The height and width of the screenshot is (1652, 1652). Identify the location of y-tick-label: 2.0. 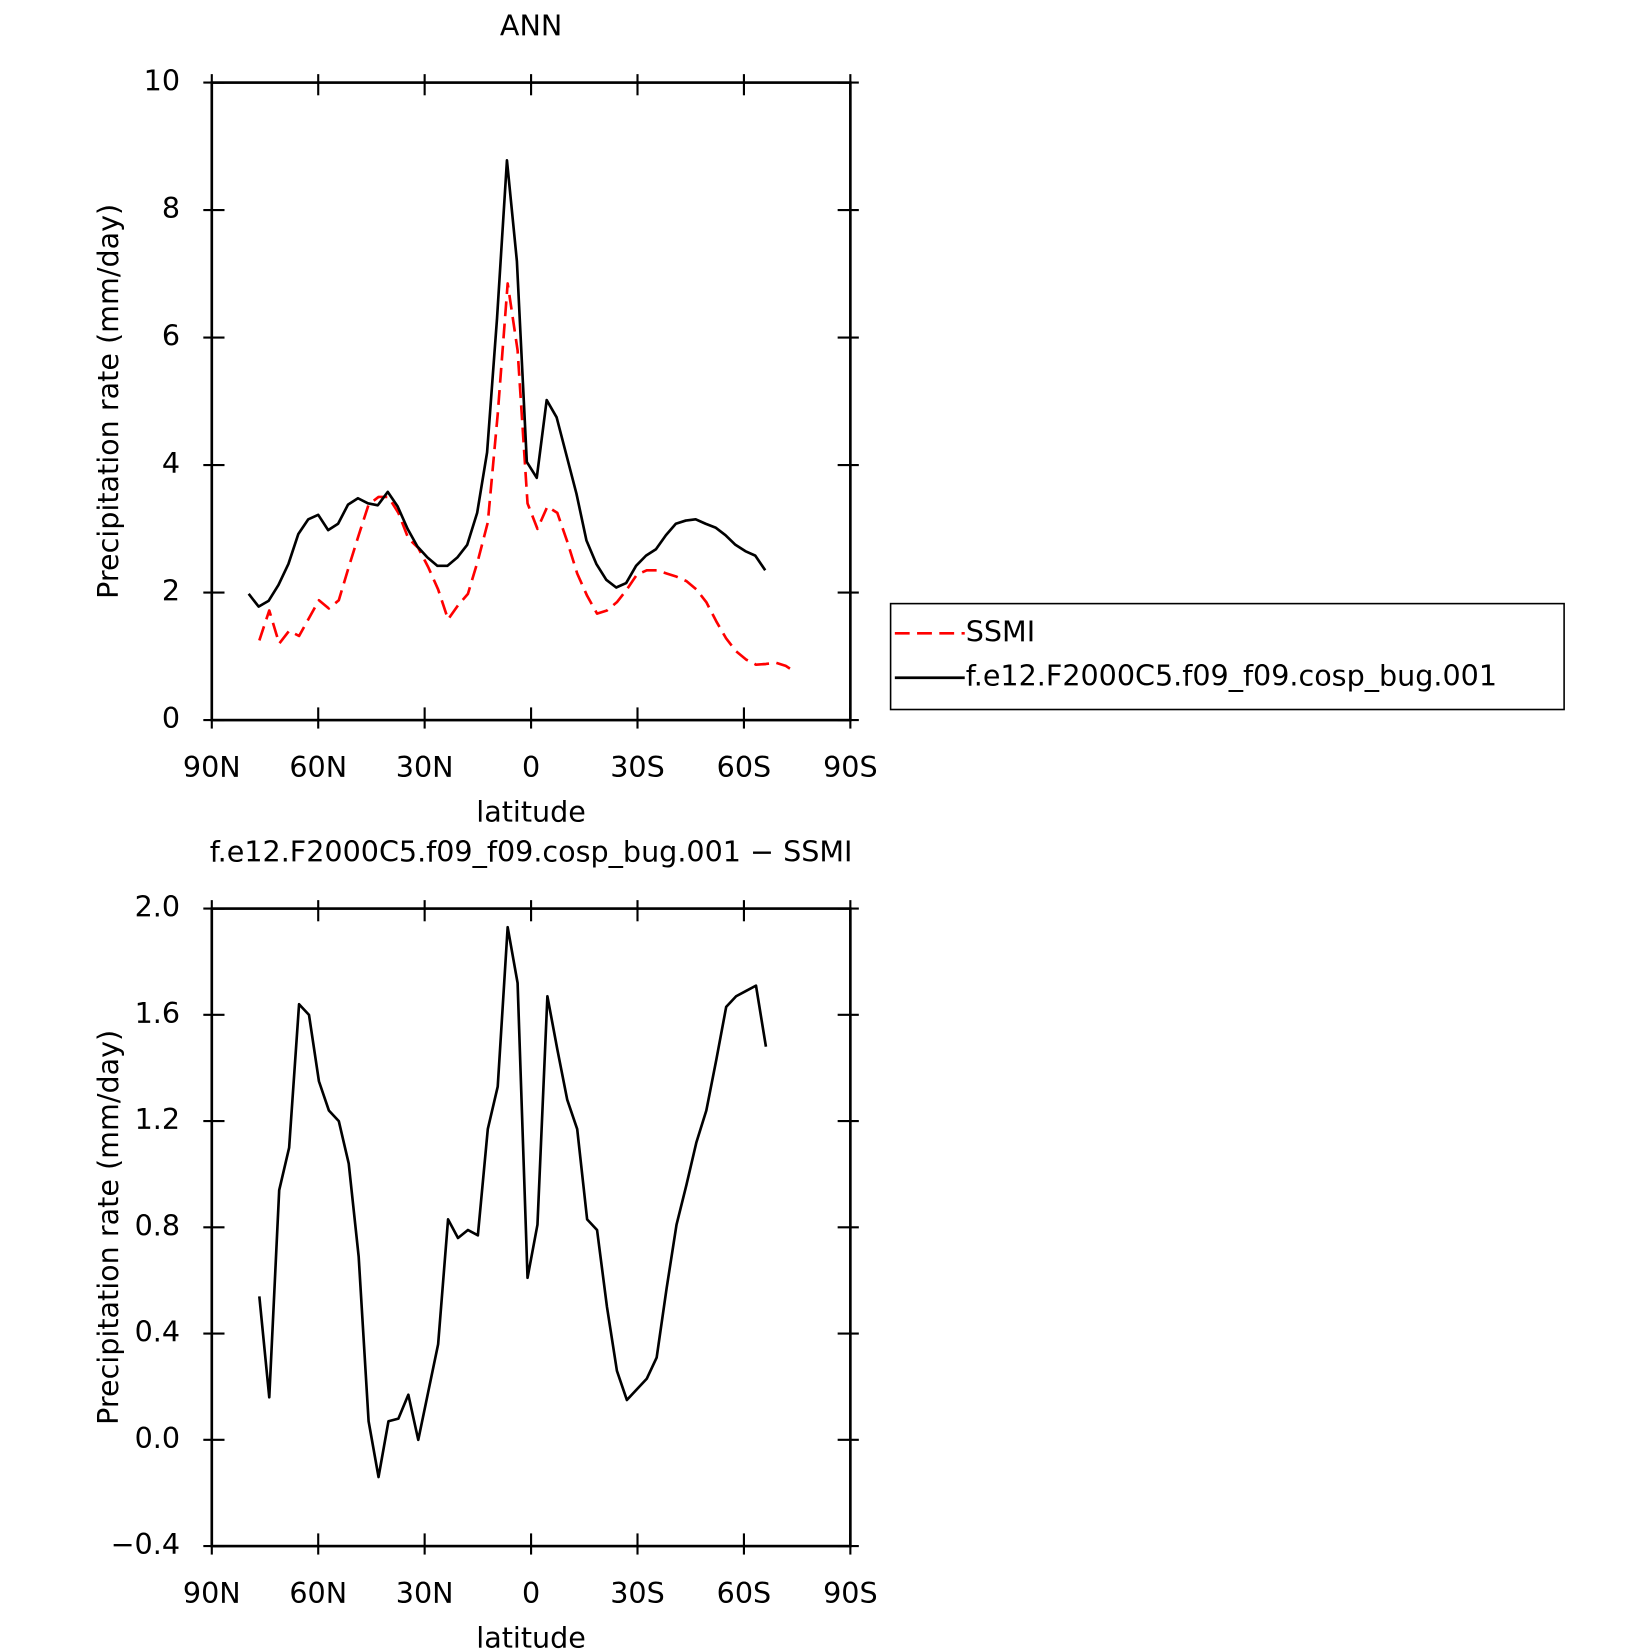
(157, 907).